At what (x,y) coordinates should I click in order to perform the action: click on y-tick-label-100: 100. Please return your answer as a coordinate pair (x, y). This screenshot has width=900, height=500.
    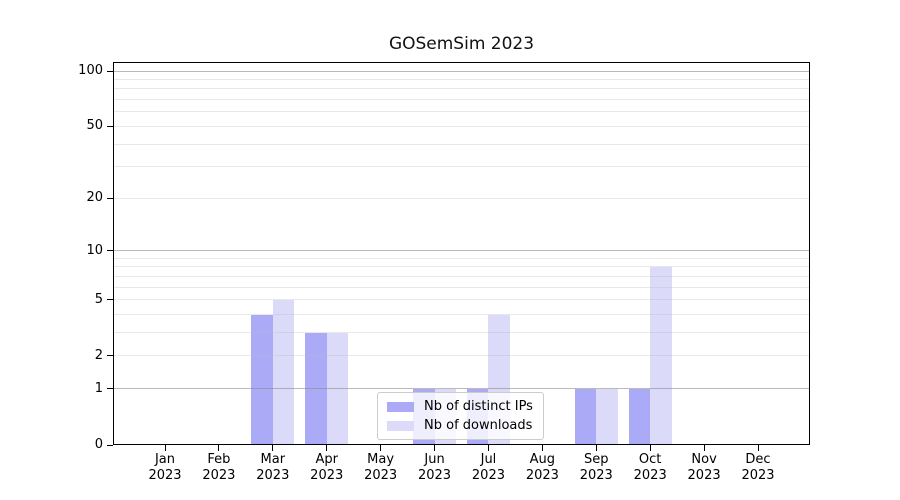
    Looking at the image, I should click on (90, 71).